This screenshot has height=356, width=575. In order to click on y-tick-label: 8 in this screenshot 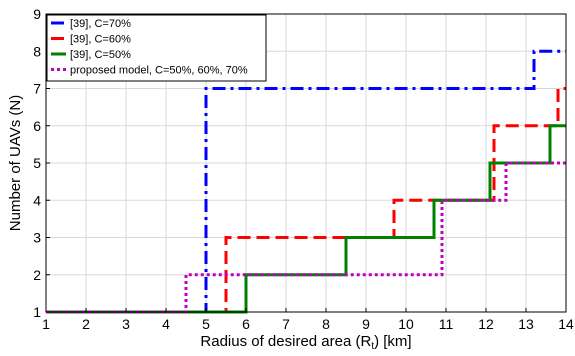, I will do `click(37, 51)`.